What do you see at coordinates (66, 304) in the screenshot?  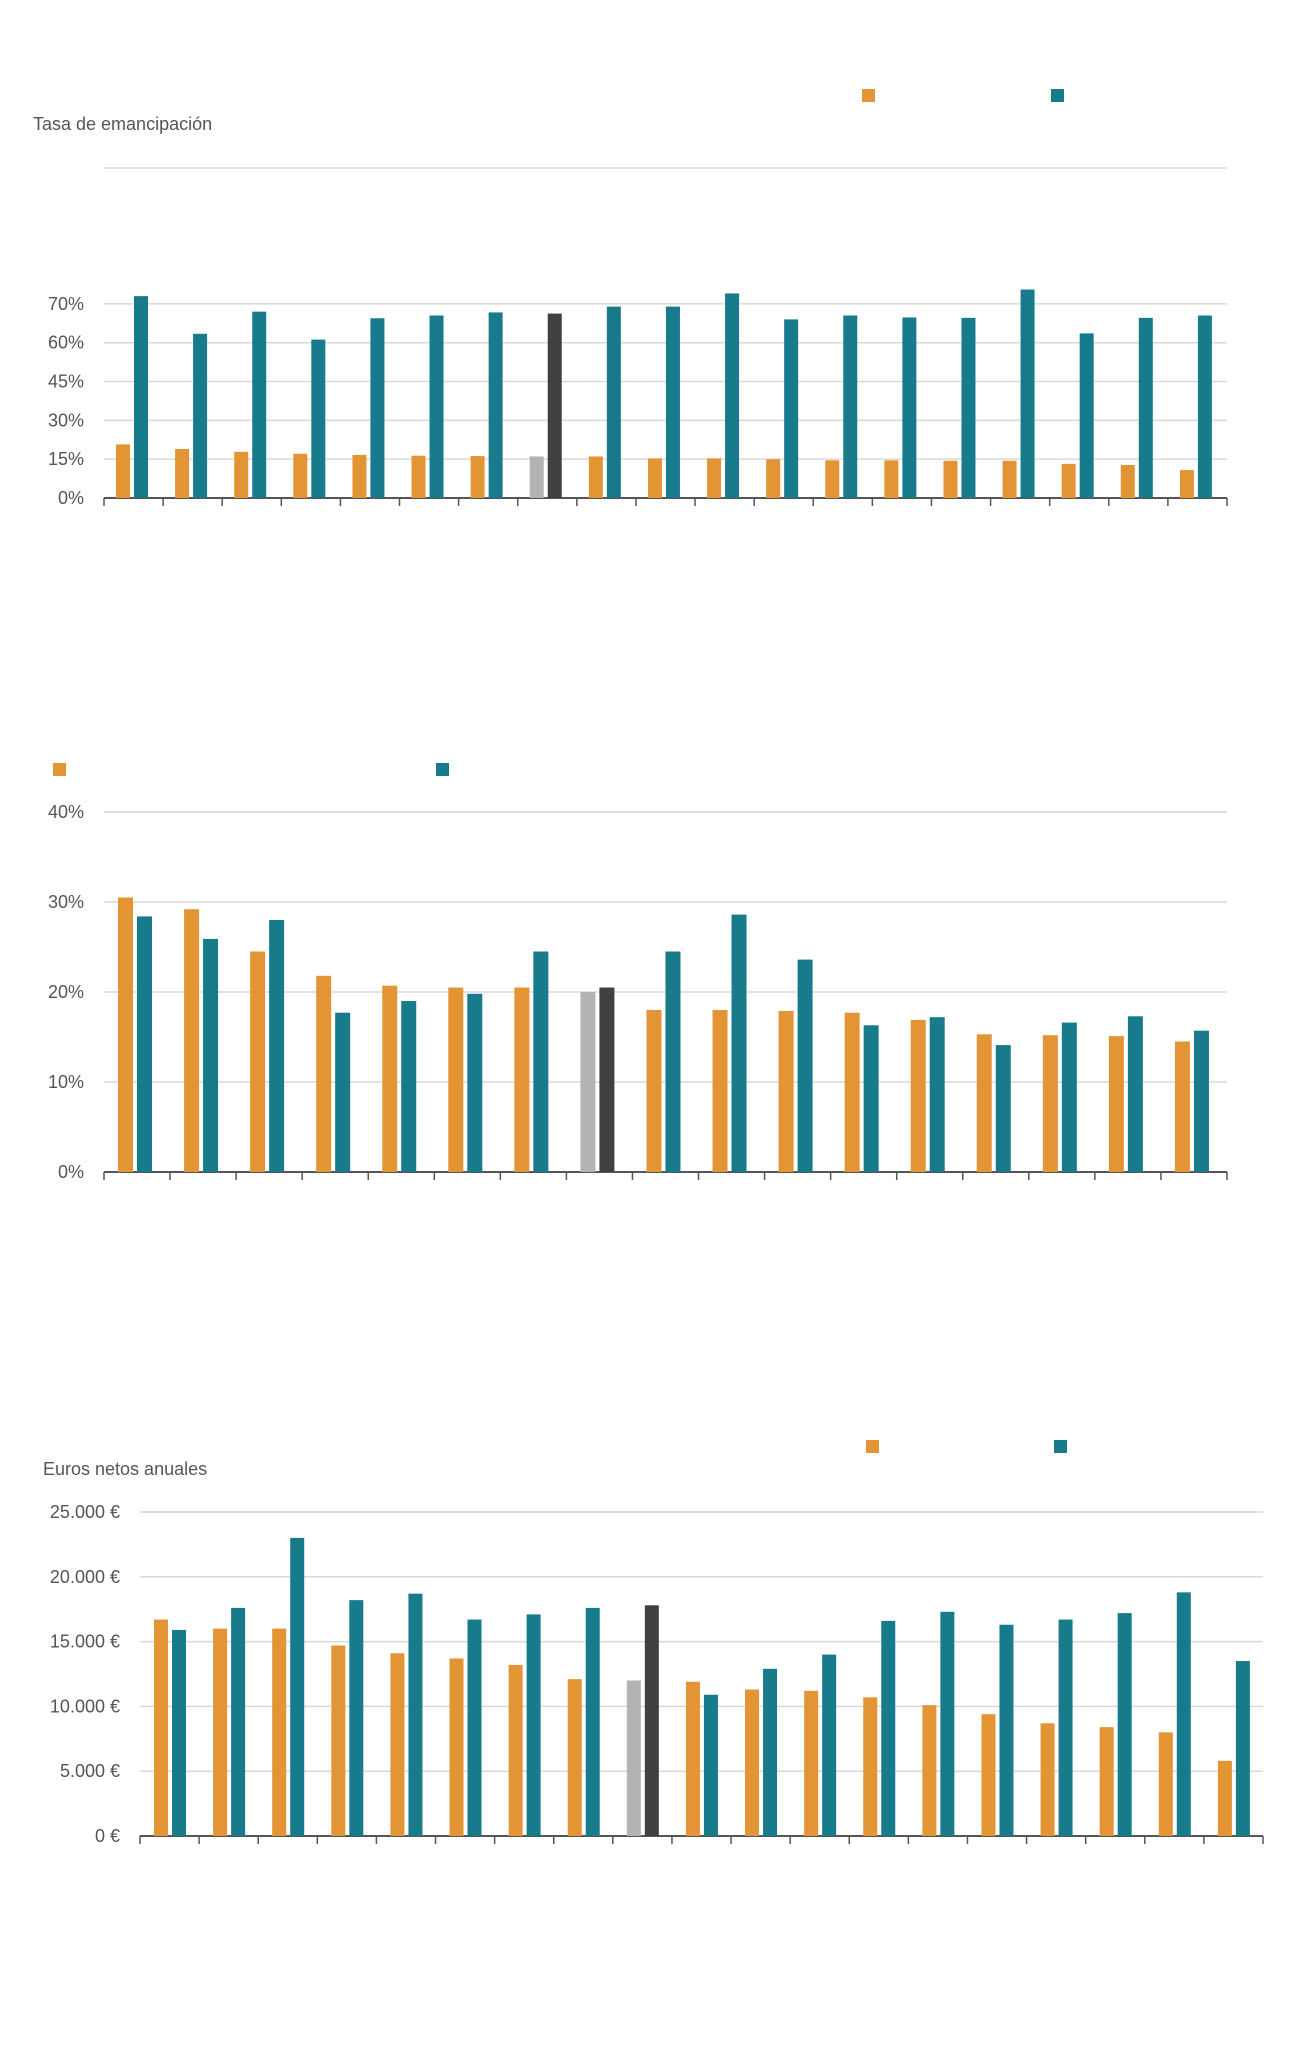 I see `y-tick-label: 70%` at bounding box center [66, 304].